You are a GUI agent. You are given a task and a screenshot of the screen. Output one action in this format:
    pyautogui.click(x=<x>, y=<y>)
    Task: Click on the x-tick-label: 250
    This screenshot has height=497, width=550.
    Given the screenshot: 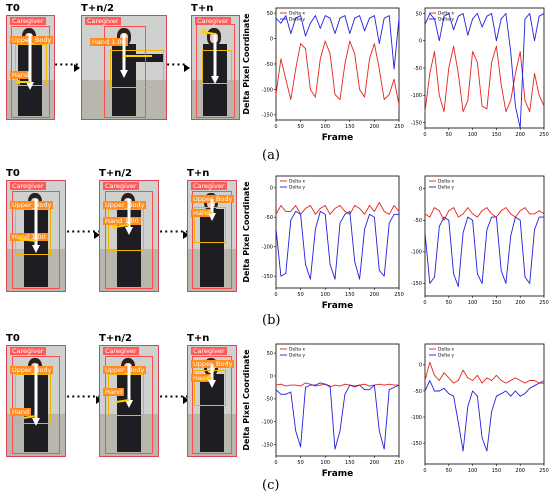 What is the action you would take?
    pyautogui.click(x=544, y=303)
    